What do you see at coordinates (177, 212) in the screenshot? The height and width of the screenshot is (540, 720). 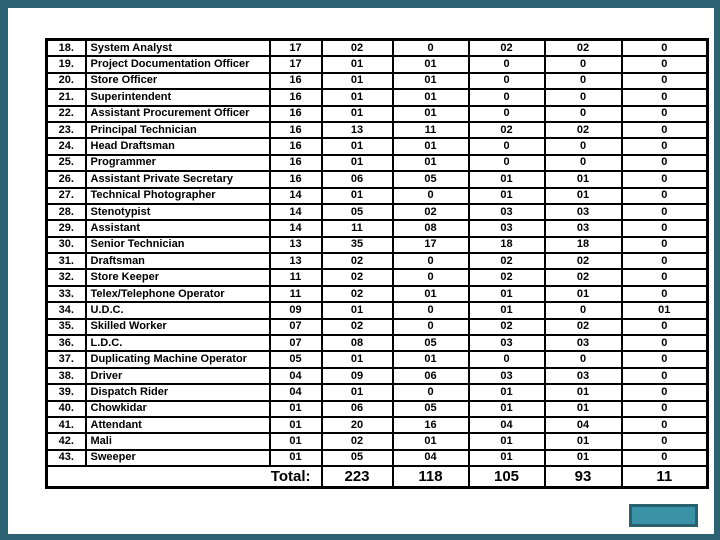 I see `designation-cell: Stenotypist` at bounding box center [177, 212].